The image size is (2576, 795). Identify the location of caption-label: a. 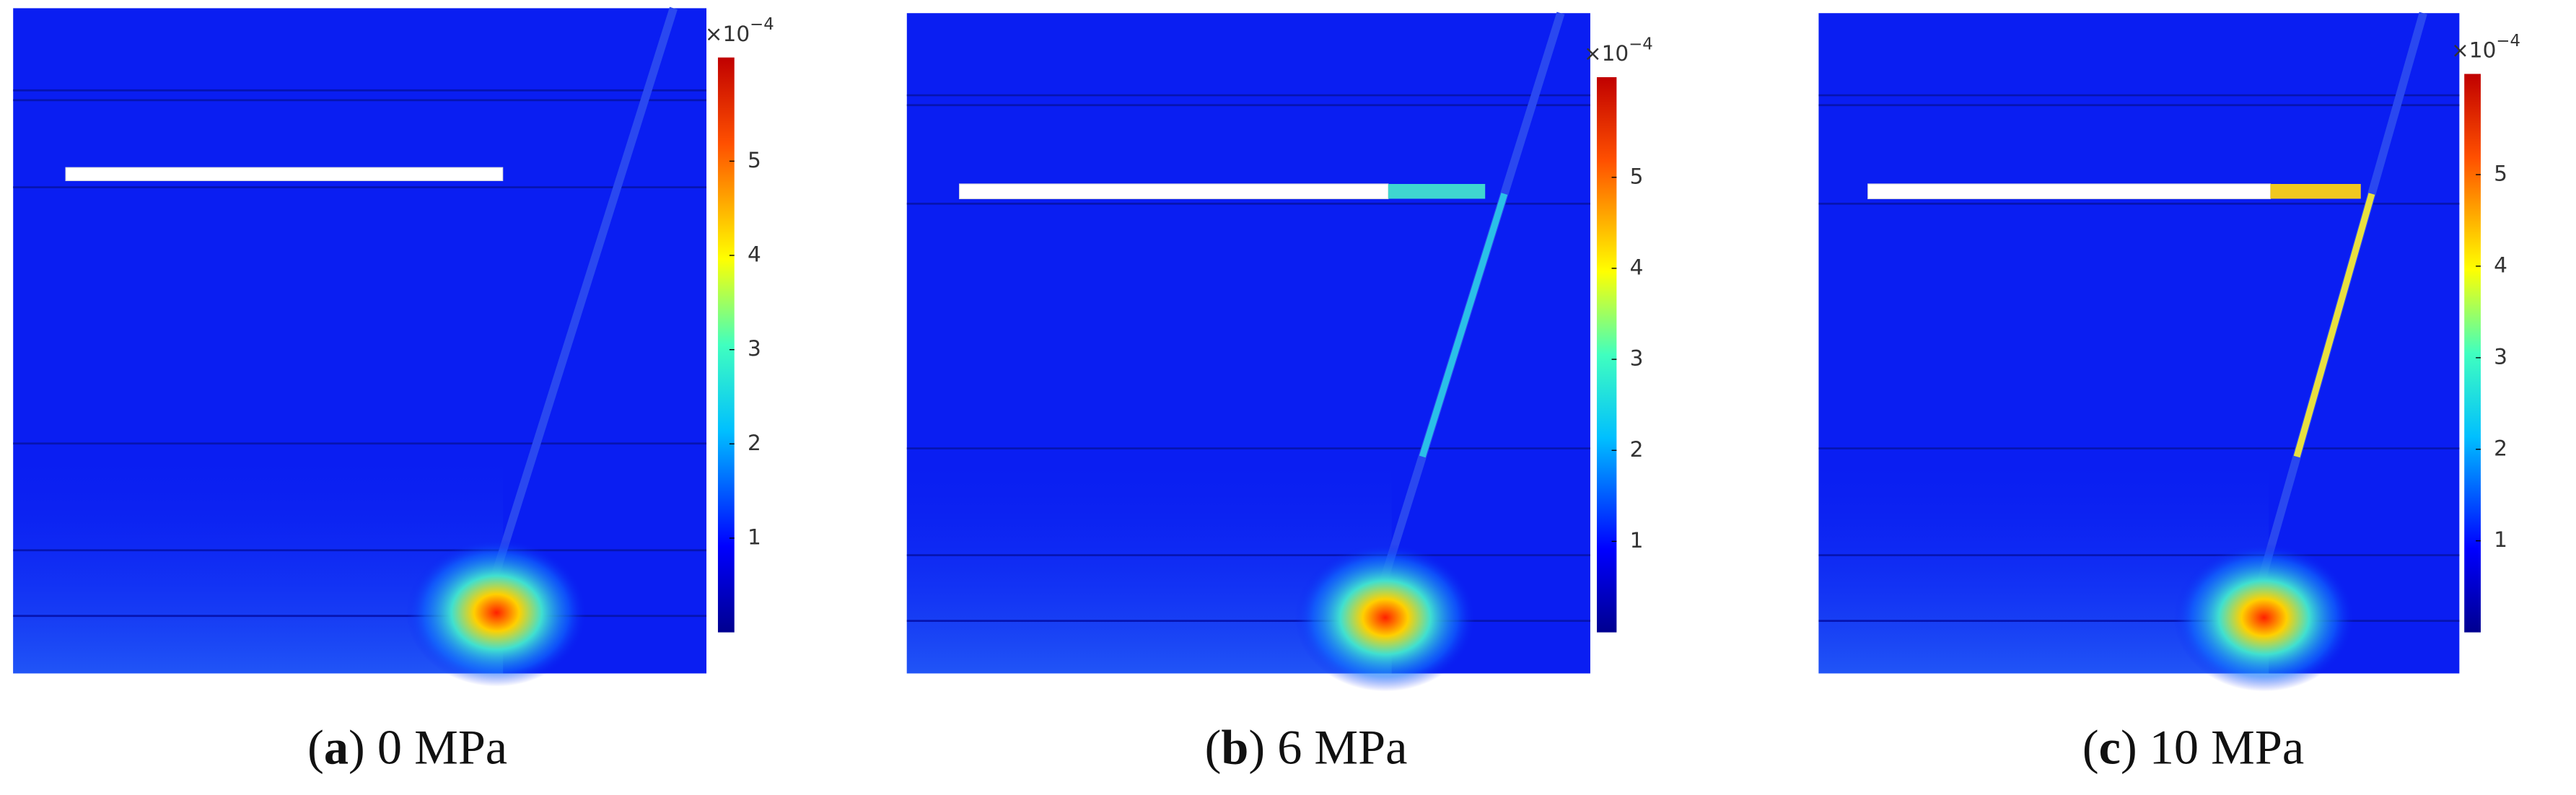
(336, 748).